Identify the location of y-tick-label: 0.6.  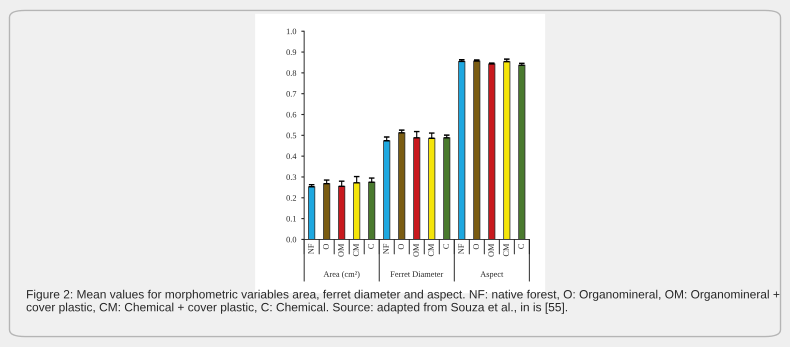
(291, 115).